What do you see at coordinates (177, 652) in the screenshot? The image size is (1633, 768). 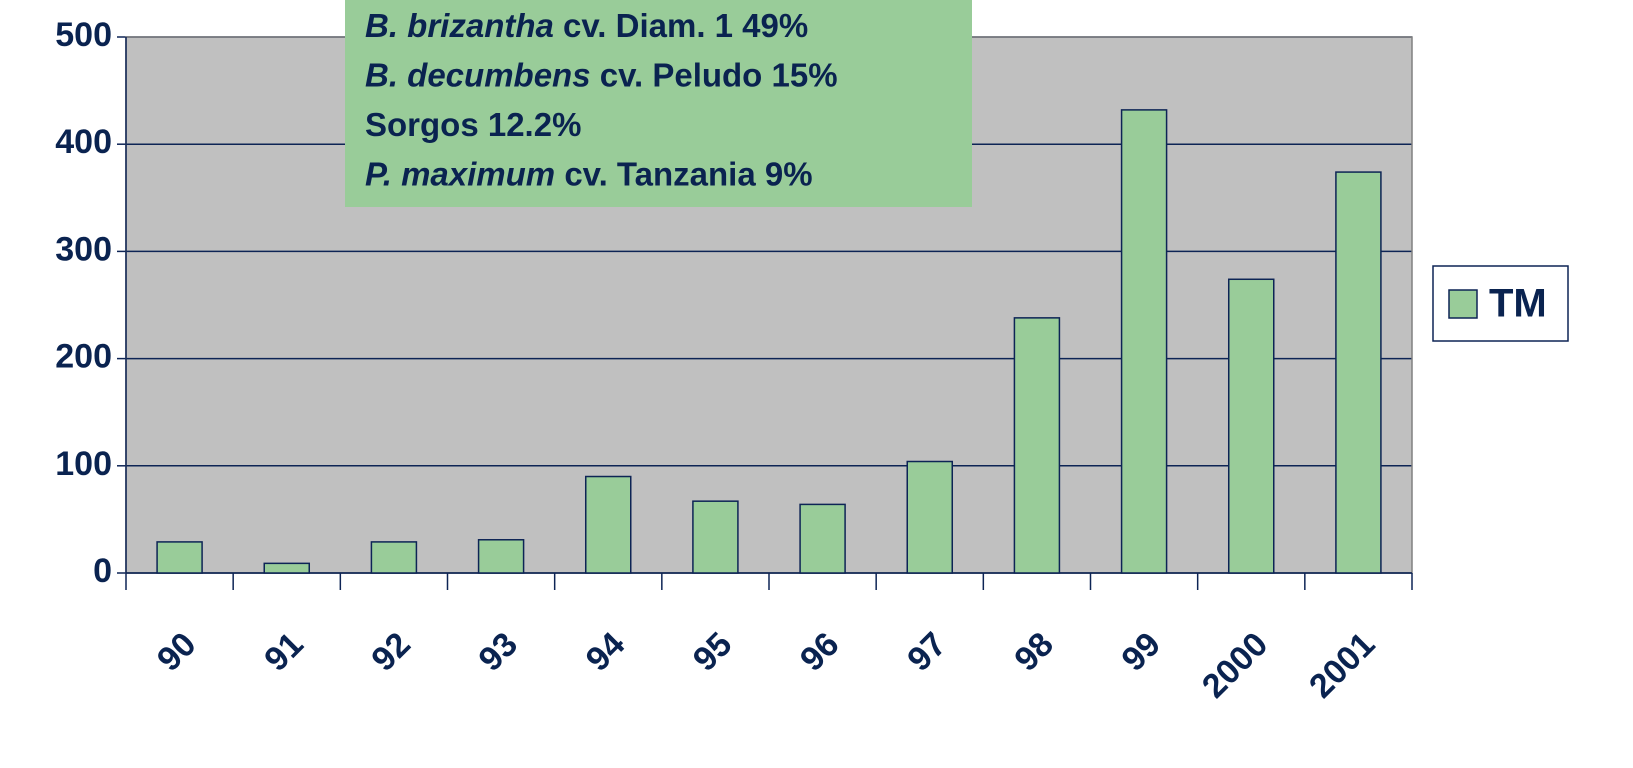 I see `x-tick-label: 90` at bounding box center [177, 652].